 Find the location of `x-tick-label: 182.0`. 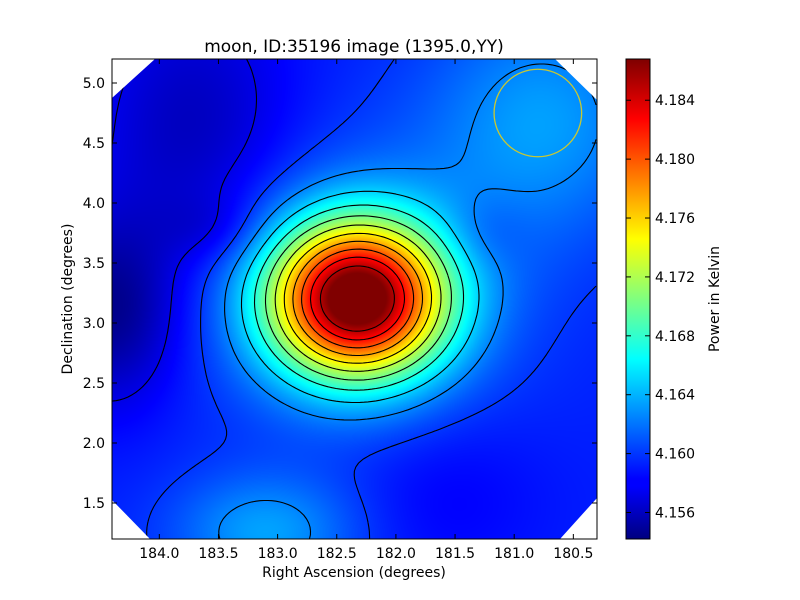

x-tick-label: 182.0 is located at coordinates (396, 554).